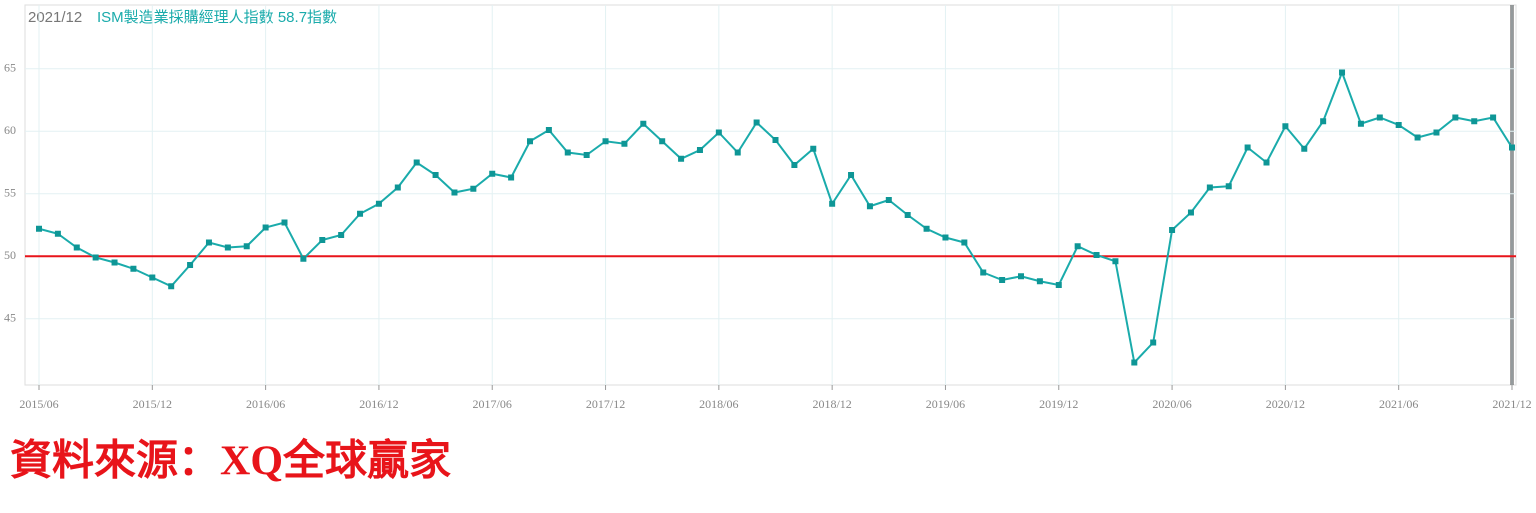 Image resolution: width=1536 pixels, height=513 pixels. What do you see at coordinates (230, 461) in the screenshot?
I see `source: 資料來源：XQ全球贏家` at bounding box center [230, 461].